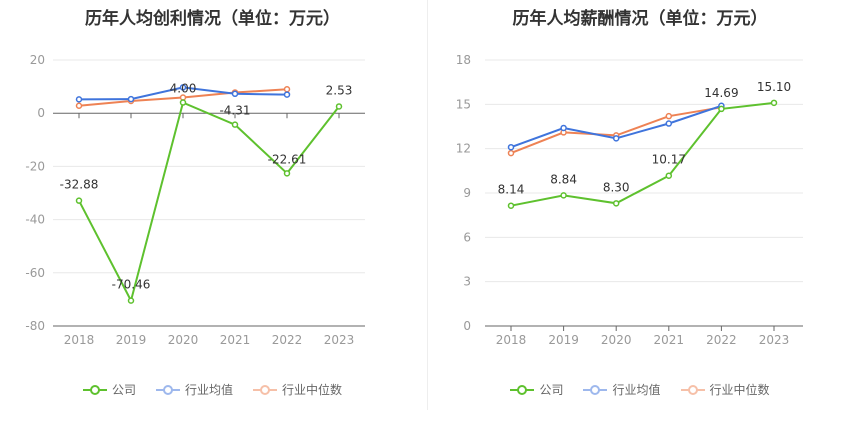 This screenshot has height=437, width=850. What do you see at coordinates (212, 19) in the screenshot?
I see `chart-title: 历年人均创利情况（单位：万元）` at bounding box center [212, 19].